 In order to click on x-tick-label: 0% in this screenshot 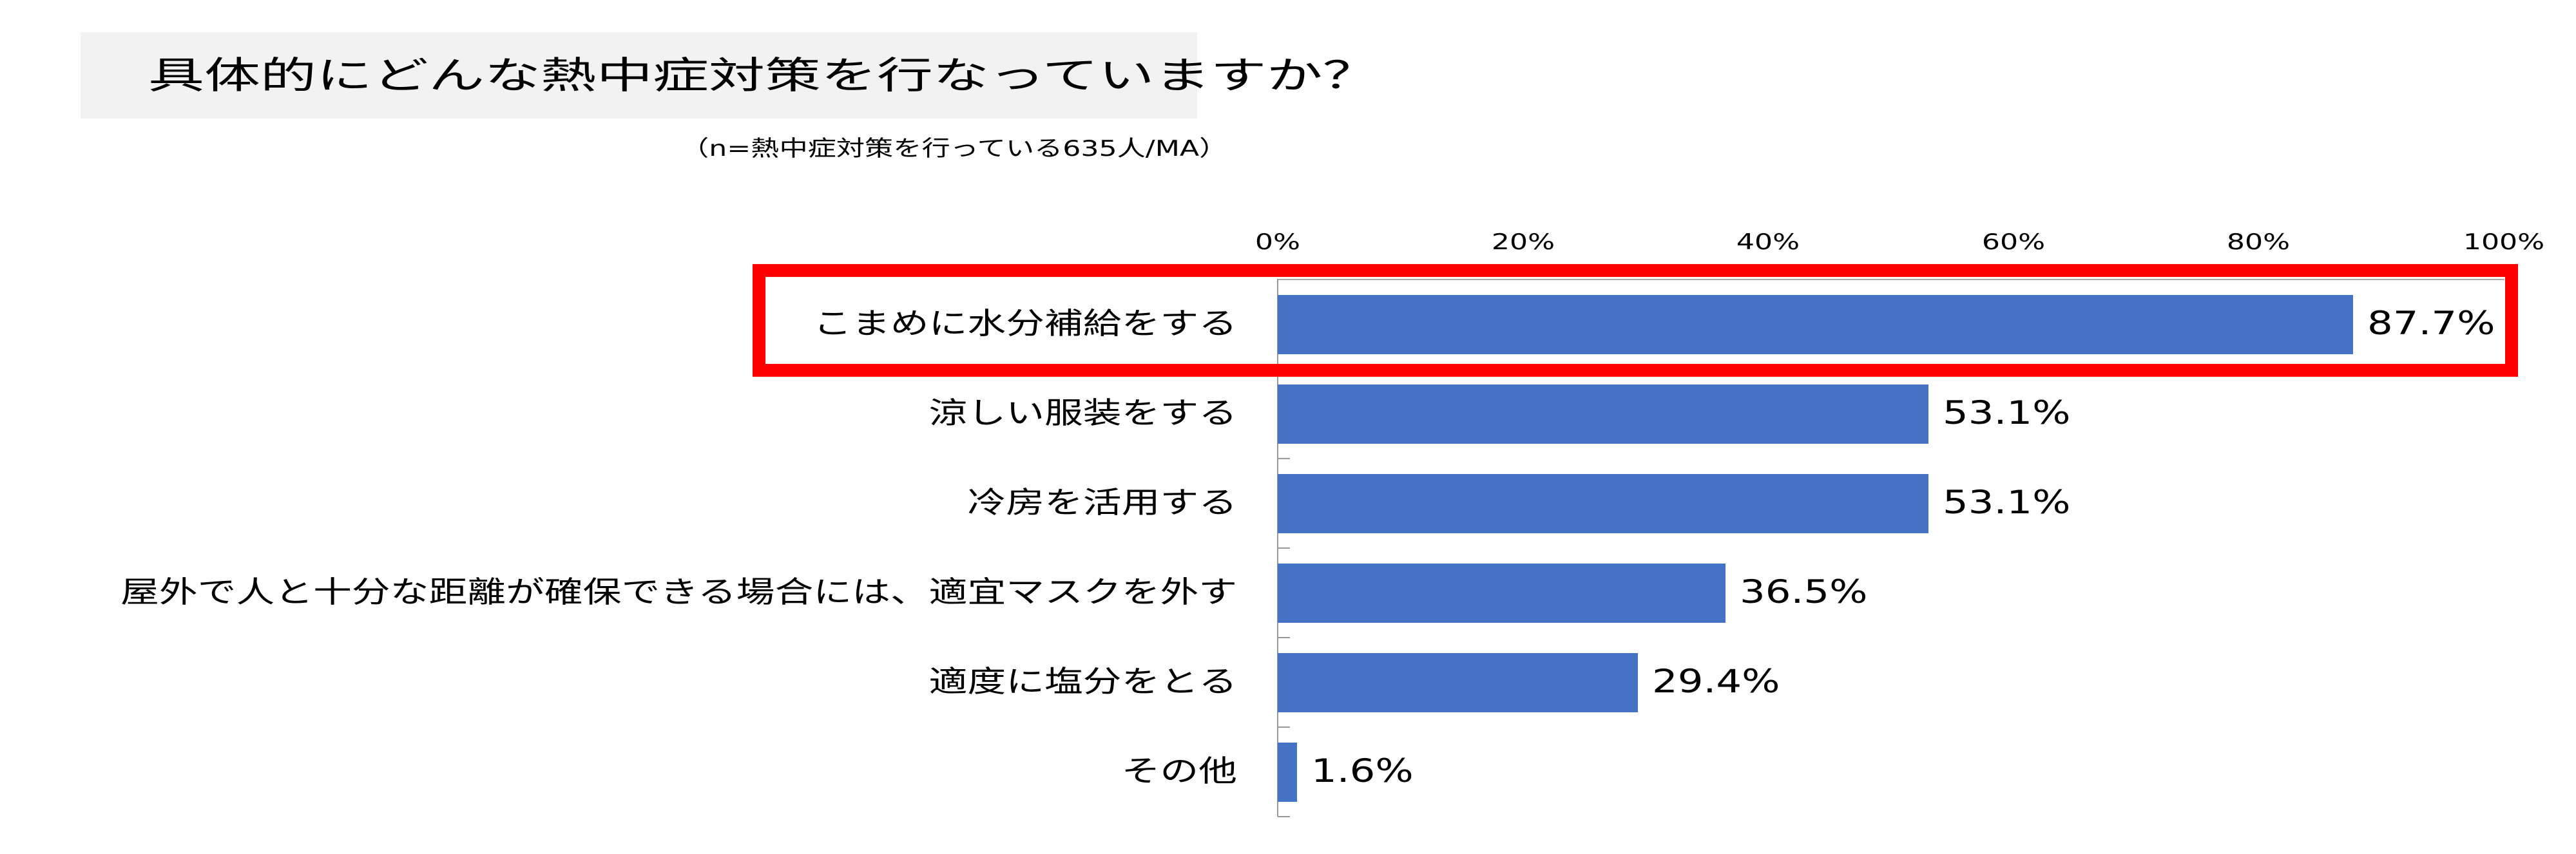, I will do `click(1278, 242)`.